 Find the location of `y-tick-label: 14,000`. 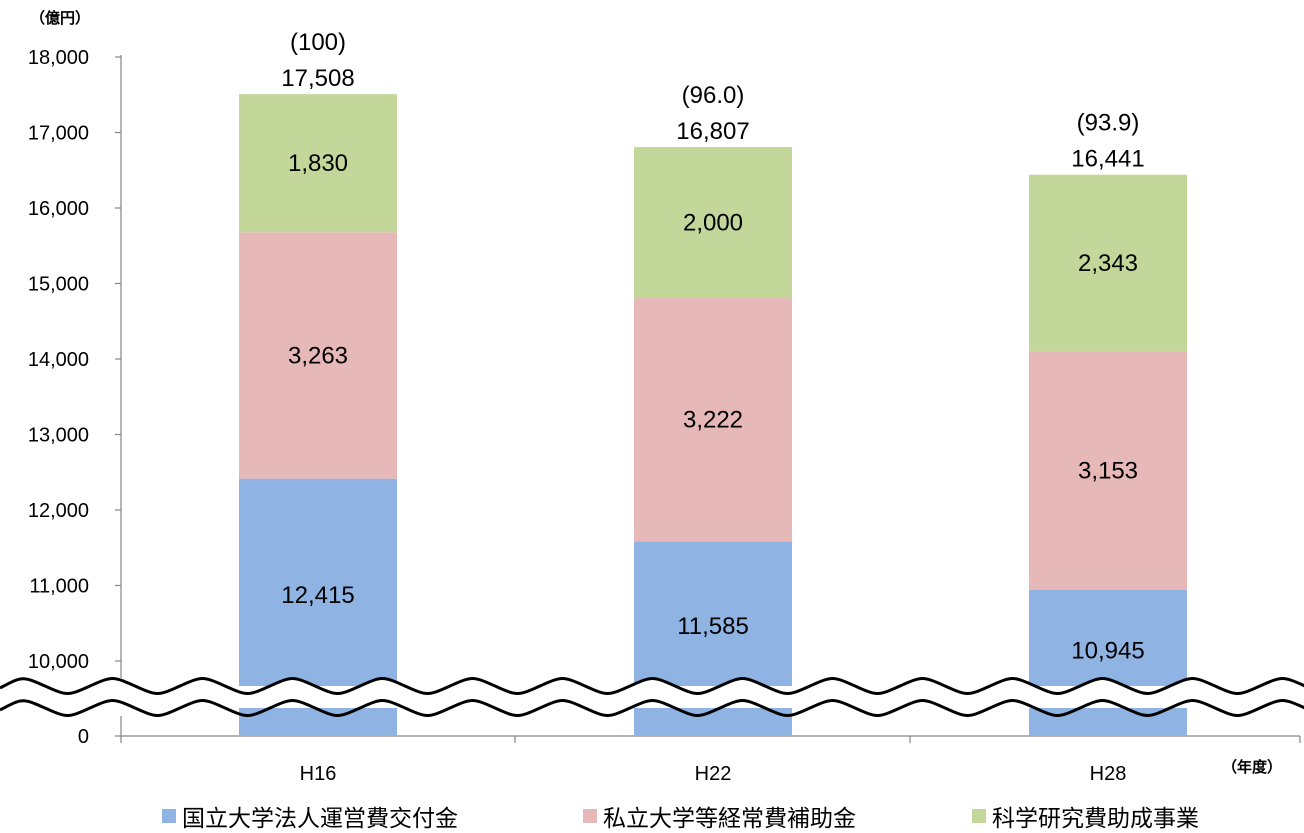

y-tick-label: 14,000 is located at coordinates (58, 360).